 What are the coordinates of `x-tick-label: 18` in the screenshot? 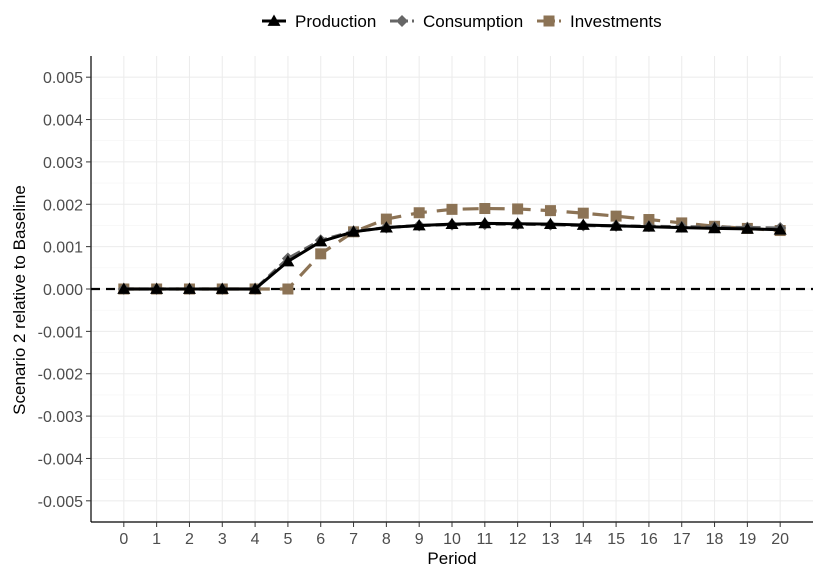 It's located at (715, 539).